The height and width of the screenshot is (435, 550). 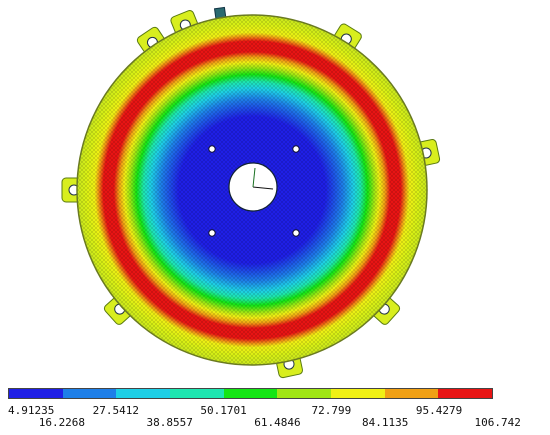 I want to click on legend-tick-label: 38.8557, so click(x=169, y=422).